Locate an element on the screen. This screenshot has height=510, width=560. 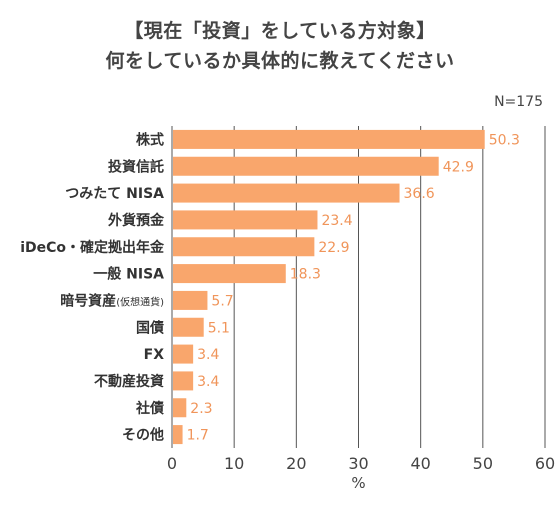
category-label: iDeCo・確定拠出年金 is located at coordinates (92, 247).